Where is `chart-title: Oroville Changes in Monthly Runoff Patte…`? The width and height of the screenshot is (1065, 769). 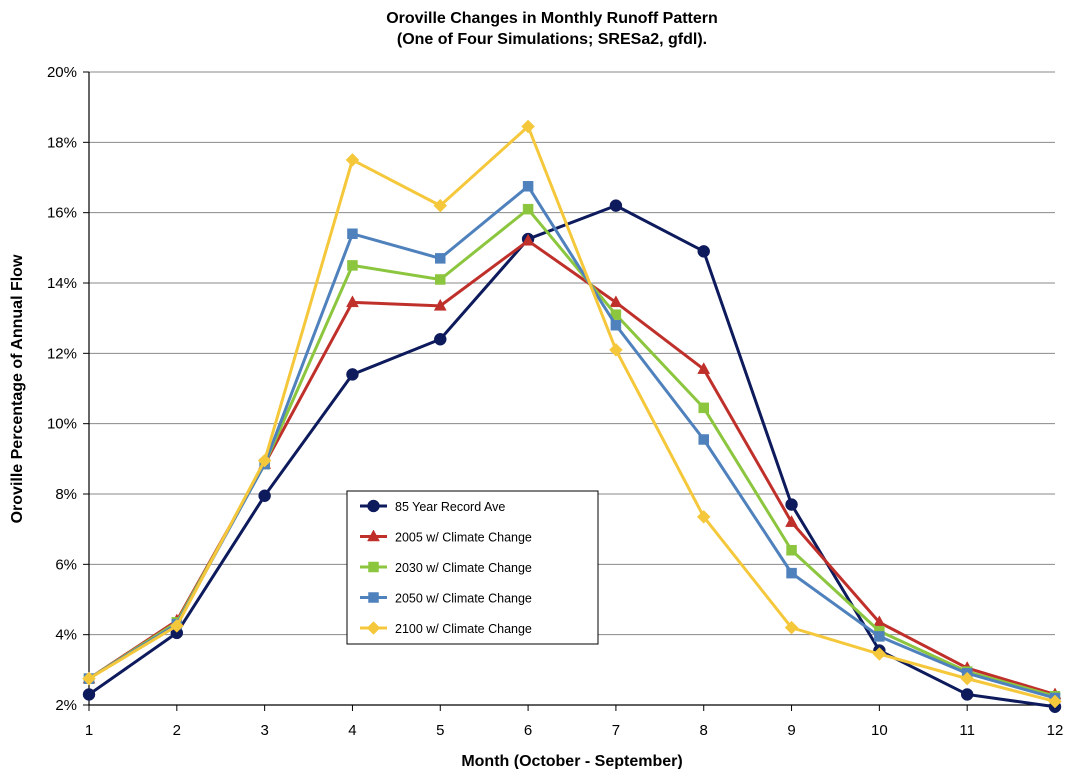
chart-title: Oroville Changes in Monthly Runoff Patte… is located at coordinates (552, 18).